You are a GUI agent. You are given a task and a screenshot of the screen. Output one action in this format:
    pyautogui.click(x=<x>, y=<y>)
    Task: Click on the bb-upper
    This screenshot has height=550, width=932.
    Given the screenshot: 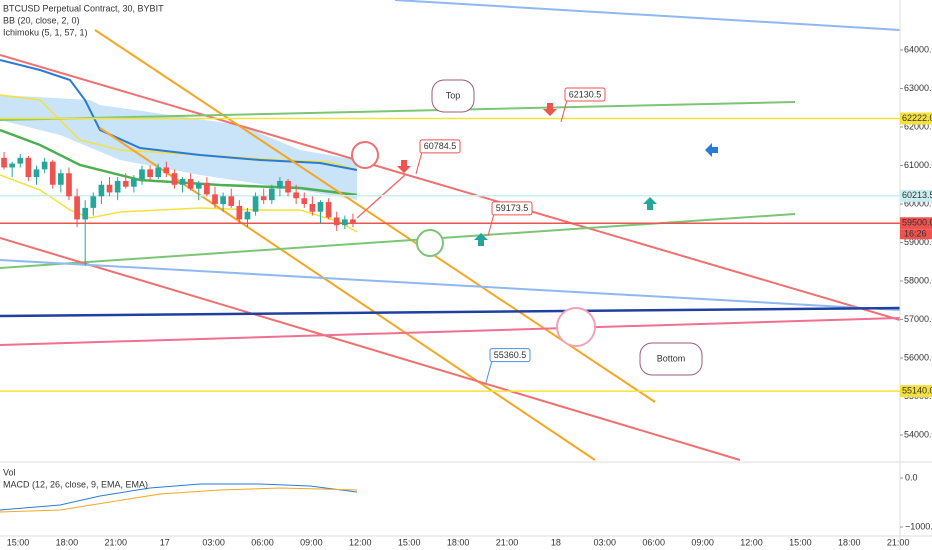 What is the action you would take?
    pyautogui.click(x=179, y=132)
    